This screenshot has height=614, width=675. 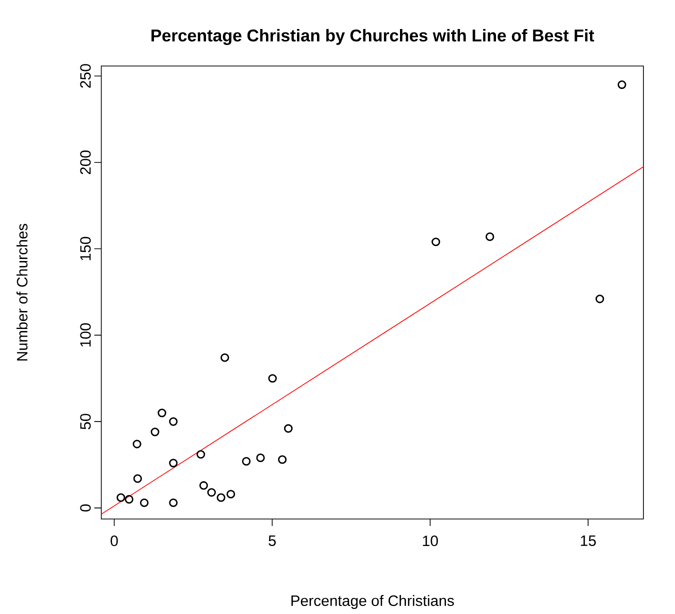 I want to click on x-tick-label: 5, so click(x=272, y=541).